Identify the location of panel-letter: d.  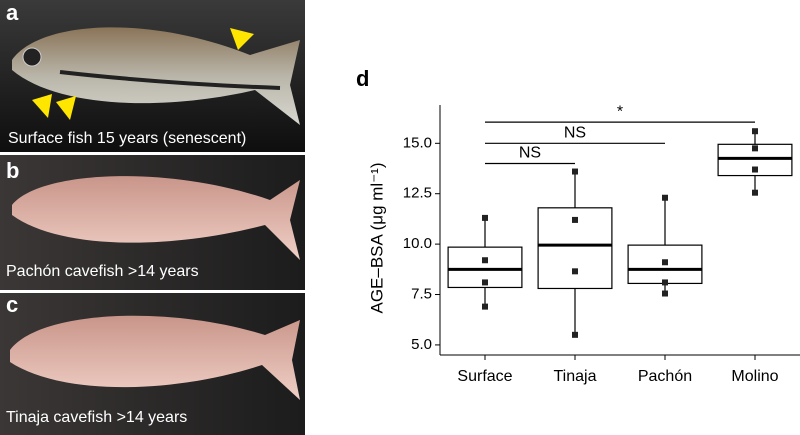
(362, 78).